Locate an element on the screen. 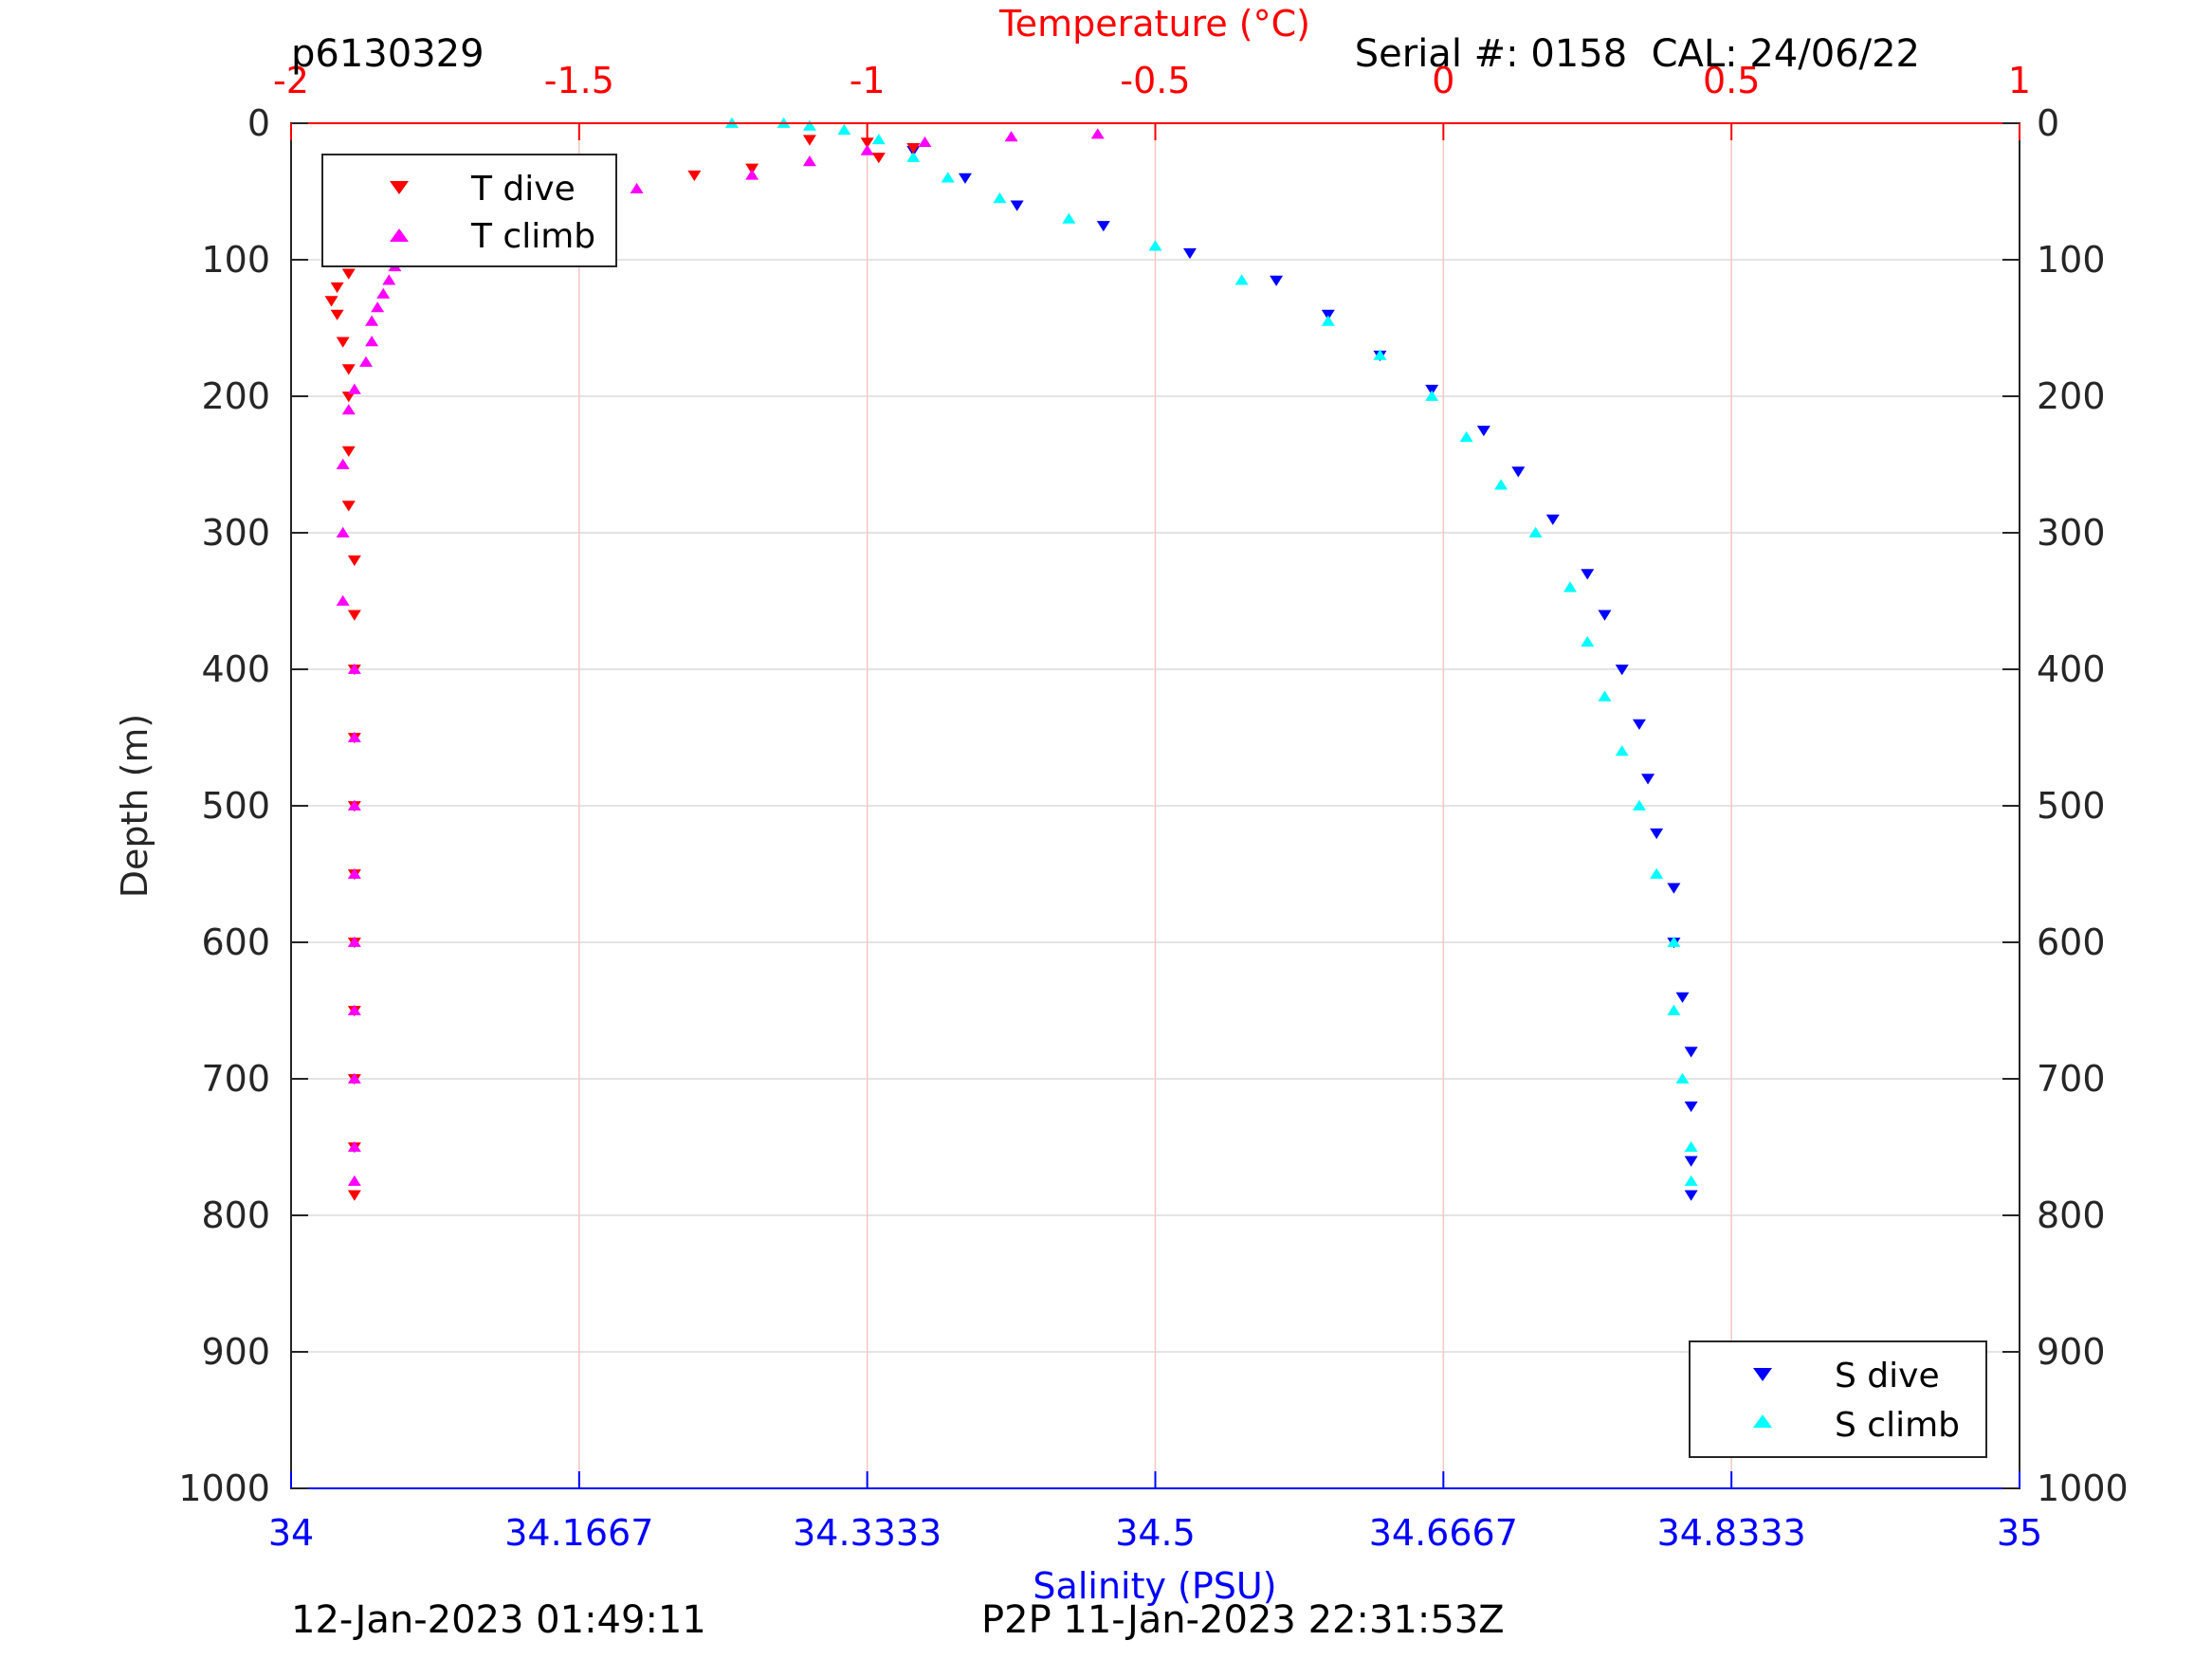  depth-tick-label-right: 300 is located at coordinates (2071, 533).